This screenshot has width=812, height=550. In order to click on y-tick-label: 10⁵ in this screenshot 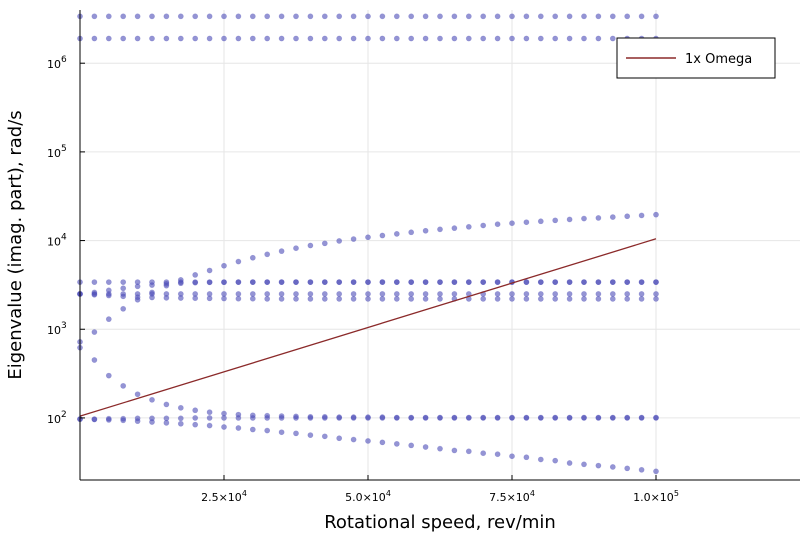, I will do `click(57, 152)`.